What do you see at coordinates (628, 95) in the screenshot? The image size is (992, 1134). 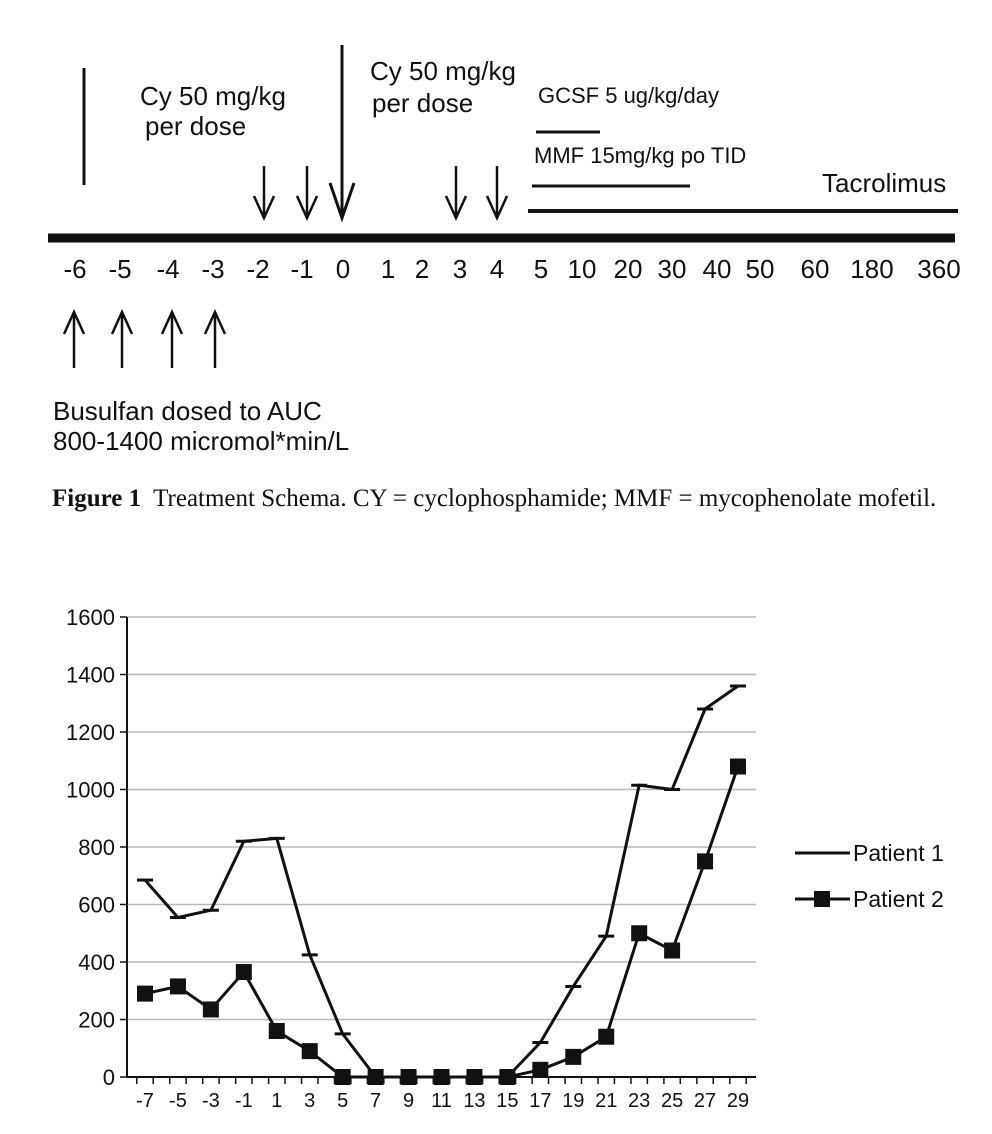 I see `gcsf-label: GCSF 5 ug/kg/day` at bounding box center [628, 95].